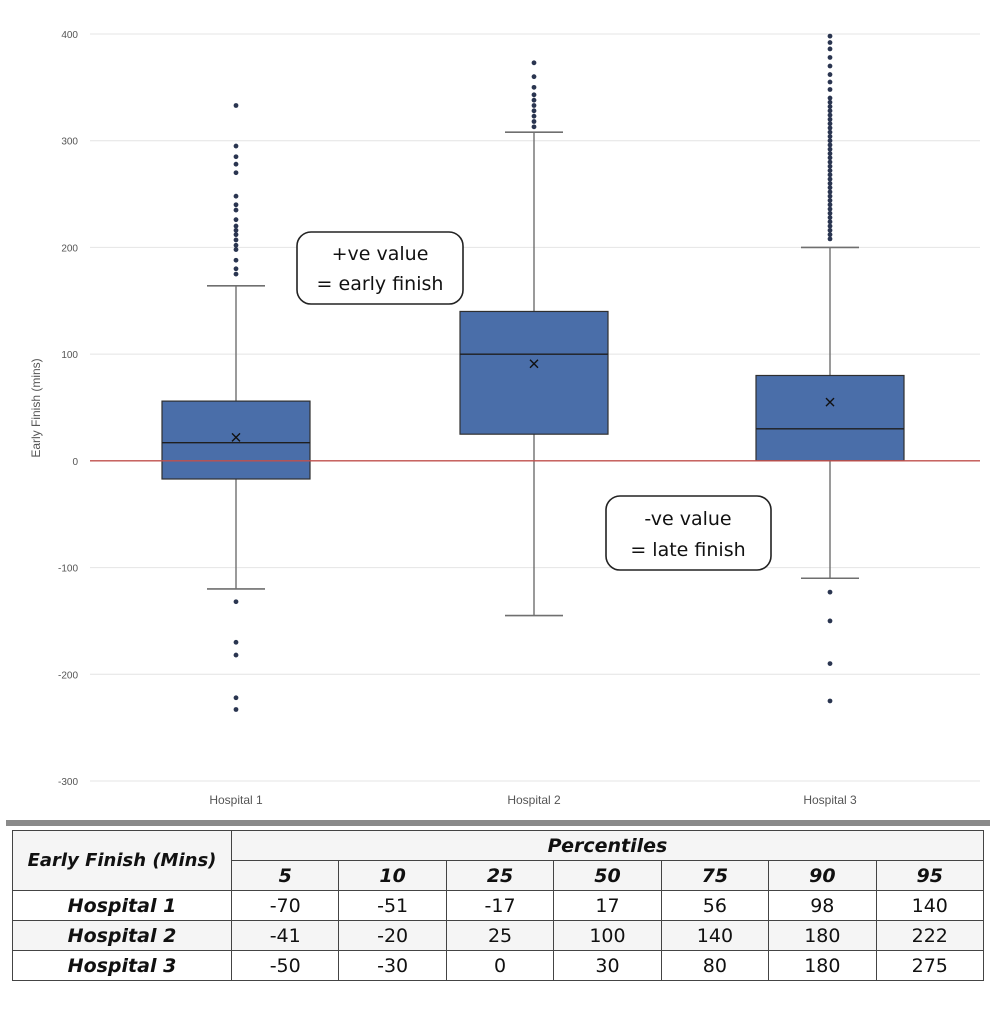 Image resolution: width=1004 pixels, height=1010 pixels. I want to click on table-cell: 180, so click(822, 935).